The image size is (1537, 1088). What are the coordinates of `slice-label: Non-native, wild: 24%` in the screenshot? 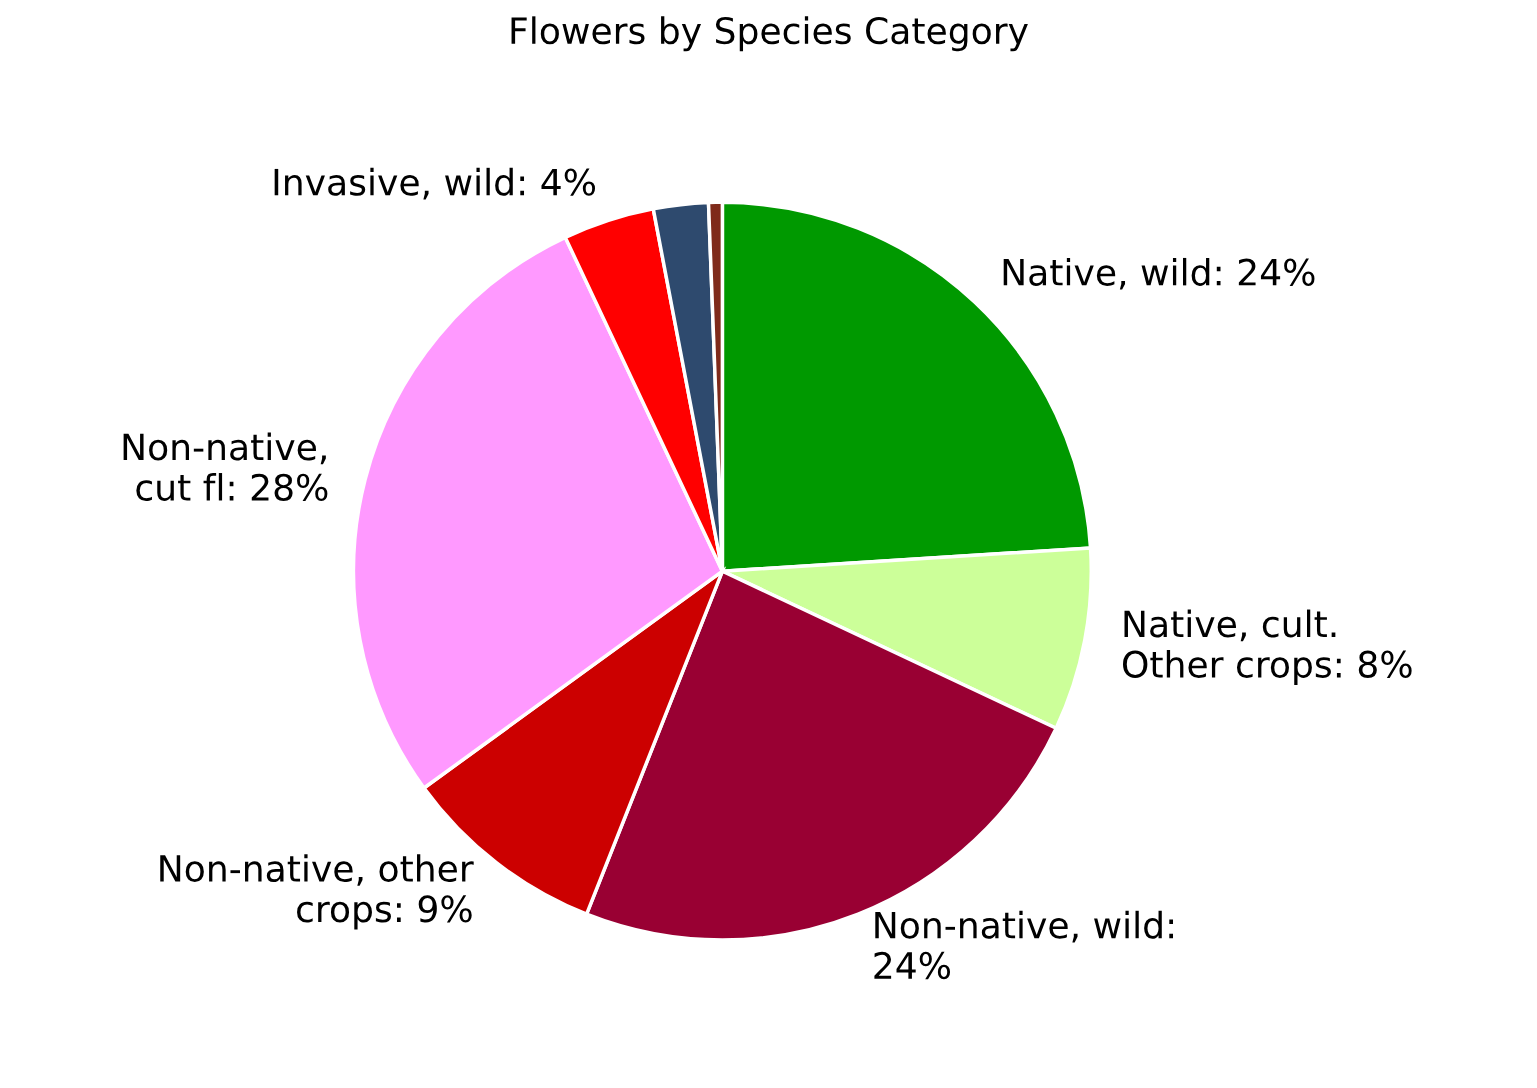 It's located at (1024, 945).